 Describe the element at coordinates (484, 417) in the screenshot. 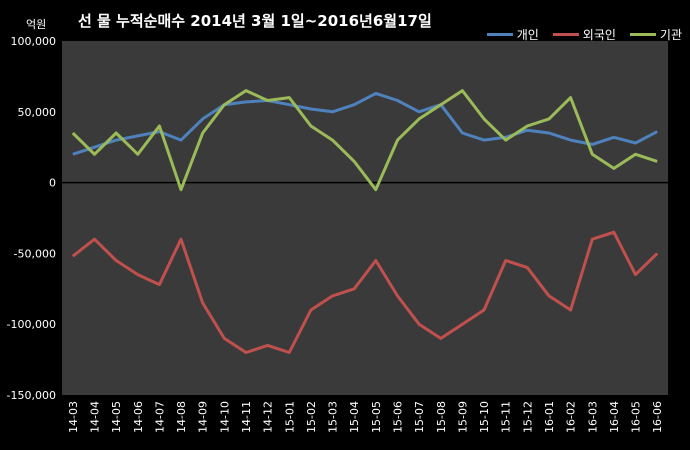

I see `x-tick-label: 15-10` at that location.